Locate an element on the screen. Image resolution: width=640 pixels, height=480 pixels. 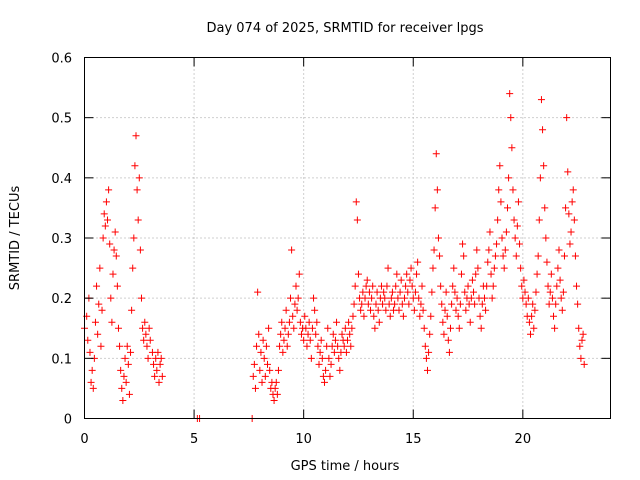
y-tick-label: 0.3 is located at coordinates (61, 239).